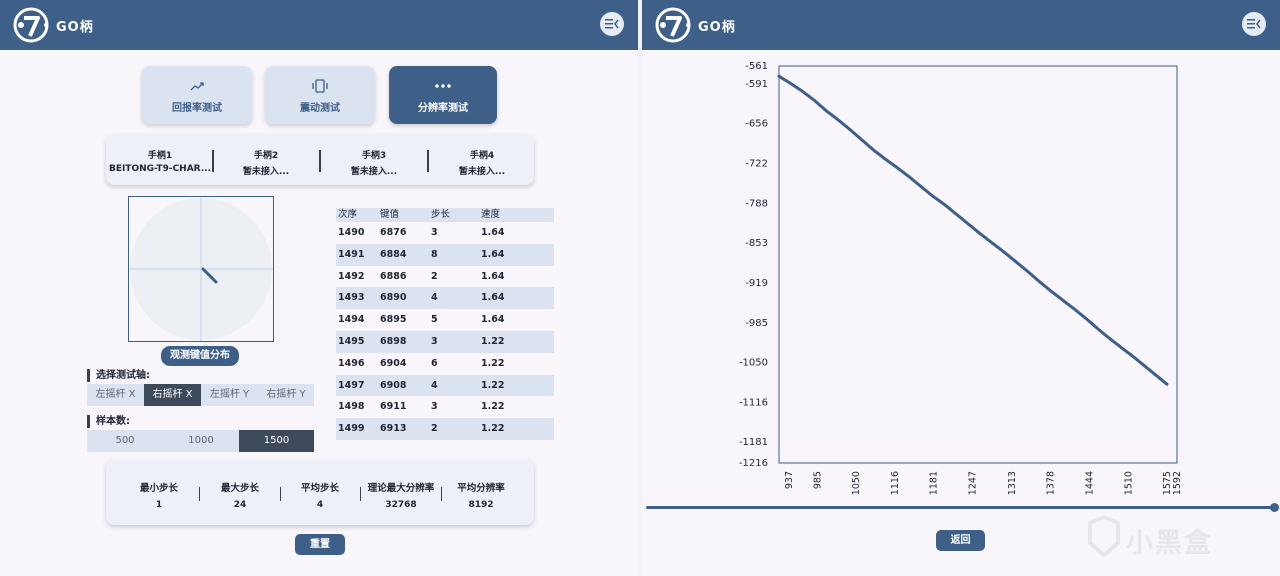 This screenshot has height=576, width=1280. Describe the element at coordinates (445, 277) in the screenshot. I see `table-row: 1492 6886 2 1.64` at that location.